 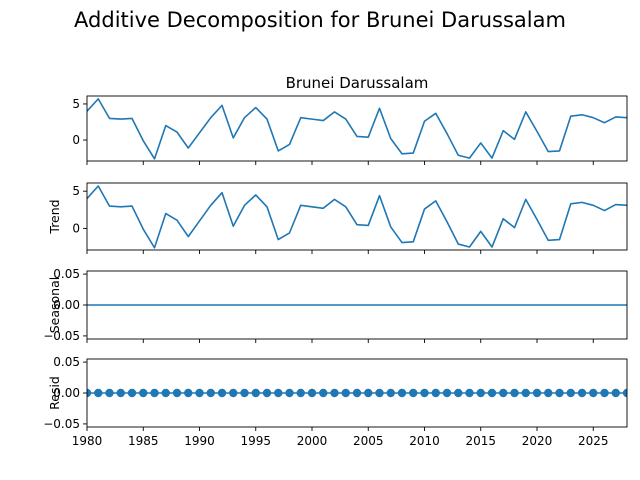 I want to click on y-axis-label: Resid, so click(x=54, y=393).